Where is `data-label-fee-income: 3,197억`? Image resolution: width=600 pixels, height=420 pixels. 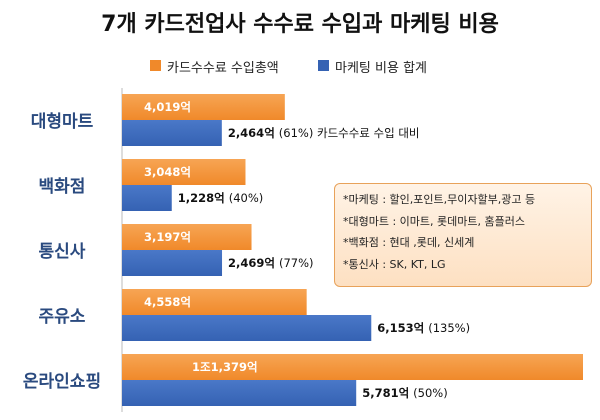
data-label-fee-income: 3,197억 is located at coordinates (167, 237).